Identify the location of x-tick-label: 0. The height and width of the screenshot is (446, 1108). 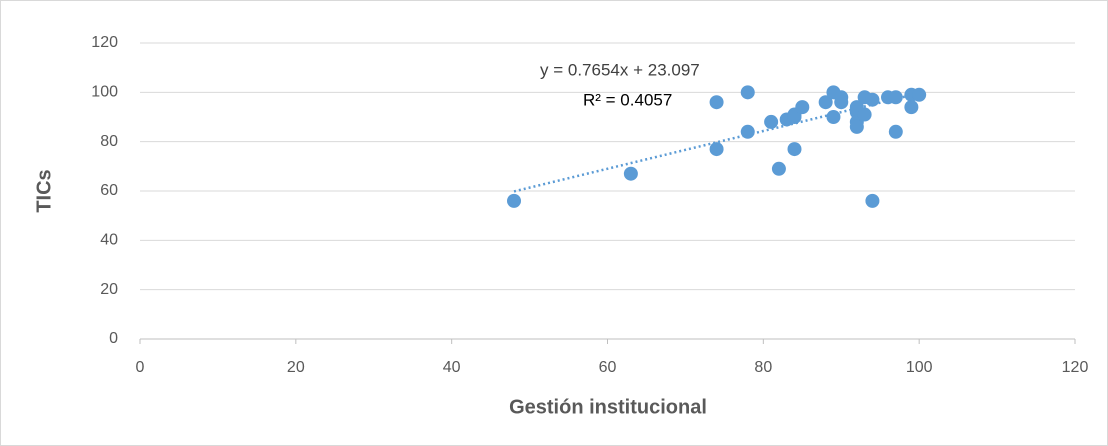
(140, 367).